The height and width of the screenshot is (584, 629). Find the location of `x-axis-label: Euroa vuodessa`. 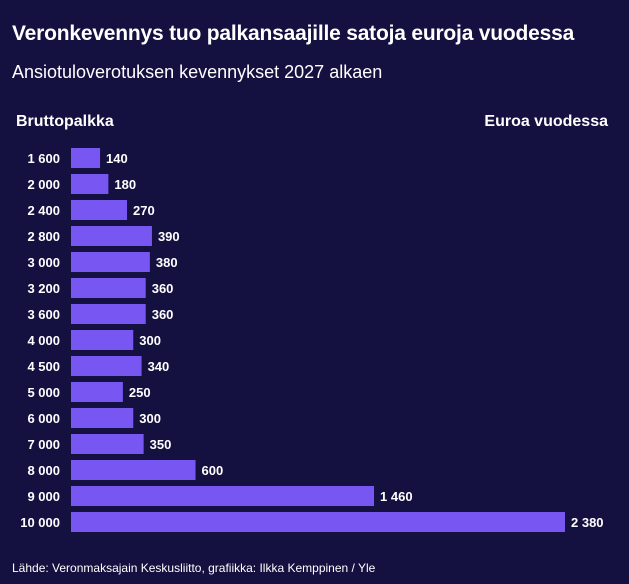

x-axis-label: Euroa vuodessa is located at coordinates (546, 121).